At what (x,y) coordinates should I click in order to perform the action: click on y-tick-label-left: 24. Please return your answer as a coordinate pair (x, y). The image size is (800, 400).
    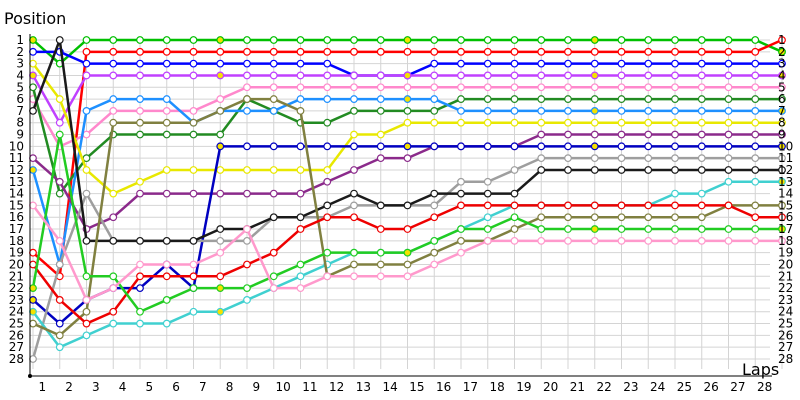
    Looking at the image, I should click on (16, 312).